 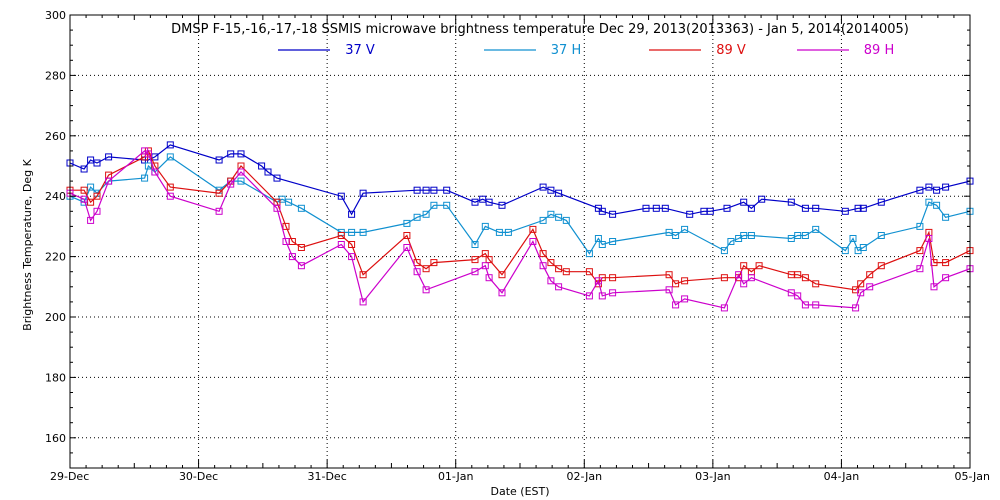 I want to click on legend-item: 89 V, so click(x=697, y=50).